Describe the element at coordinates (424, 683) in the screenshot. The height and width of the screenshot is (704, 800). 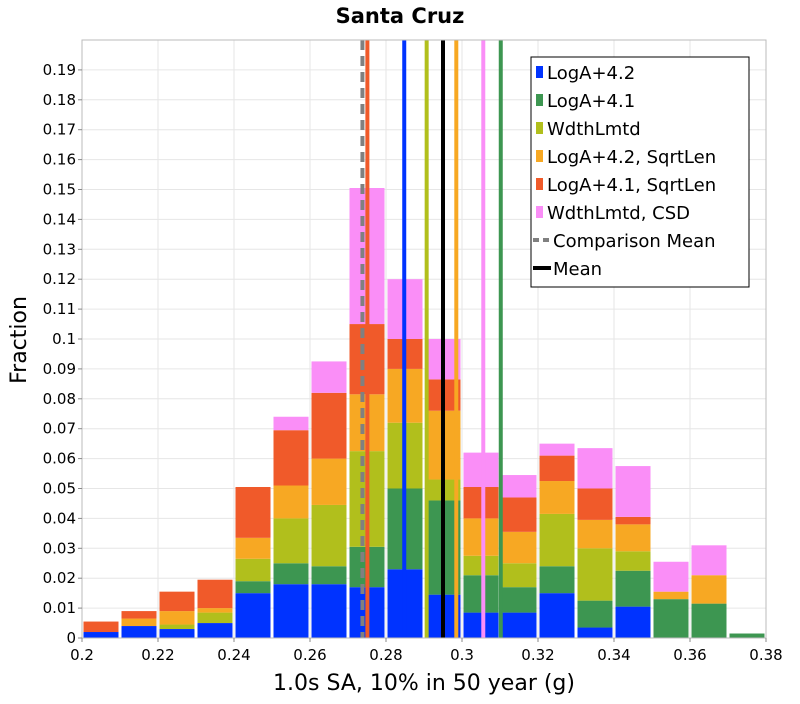
I see `x-axis-label: 1.0s SA, 10% in 50 year (g)` at that location.